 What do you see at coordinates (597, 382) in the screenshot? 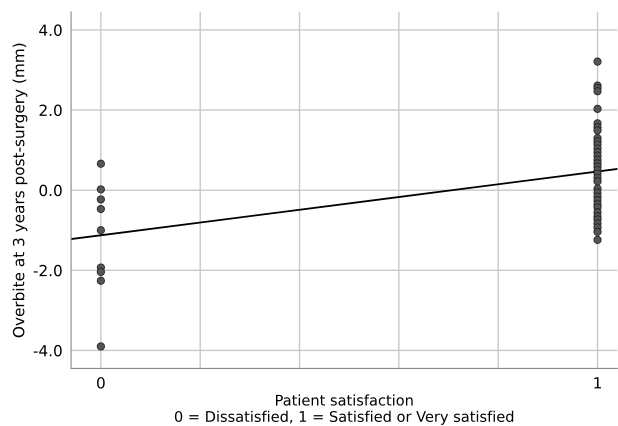
I see `x-tick-label: 1` at bounding box center [597, 382].